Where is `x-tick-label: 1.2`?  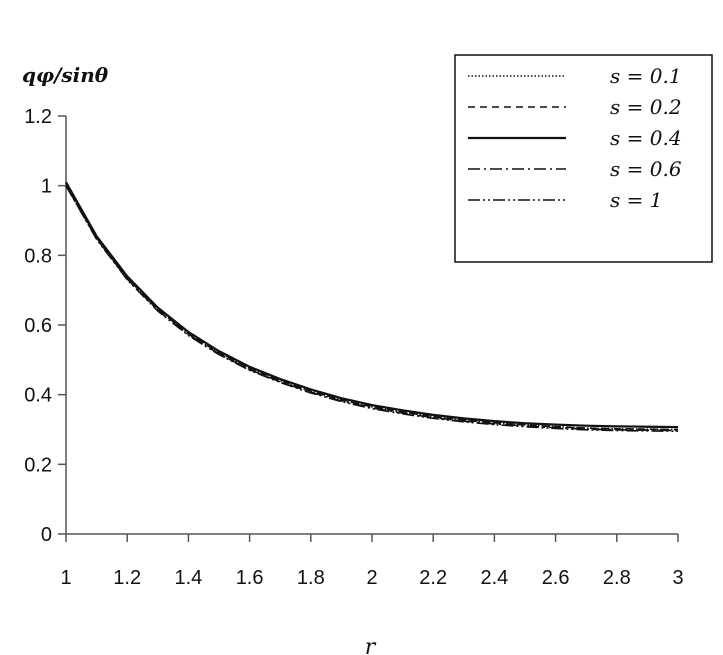 x-tick-label: 1.2 is located at coordinates (127, 578).